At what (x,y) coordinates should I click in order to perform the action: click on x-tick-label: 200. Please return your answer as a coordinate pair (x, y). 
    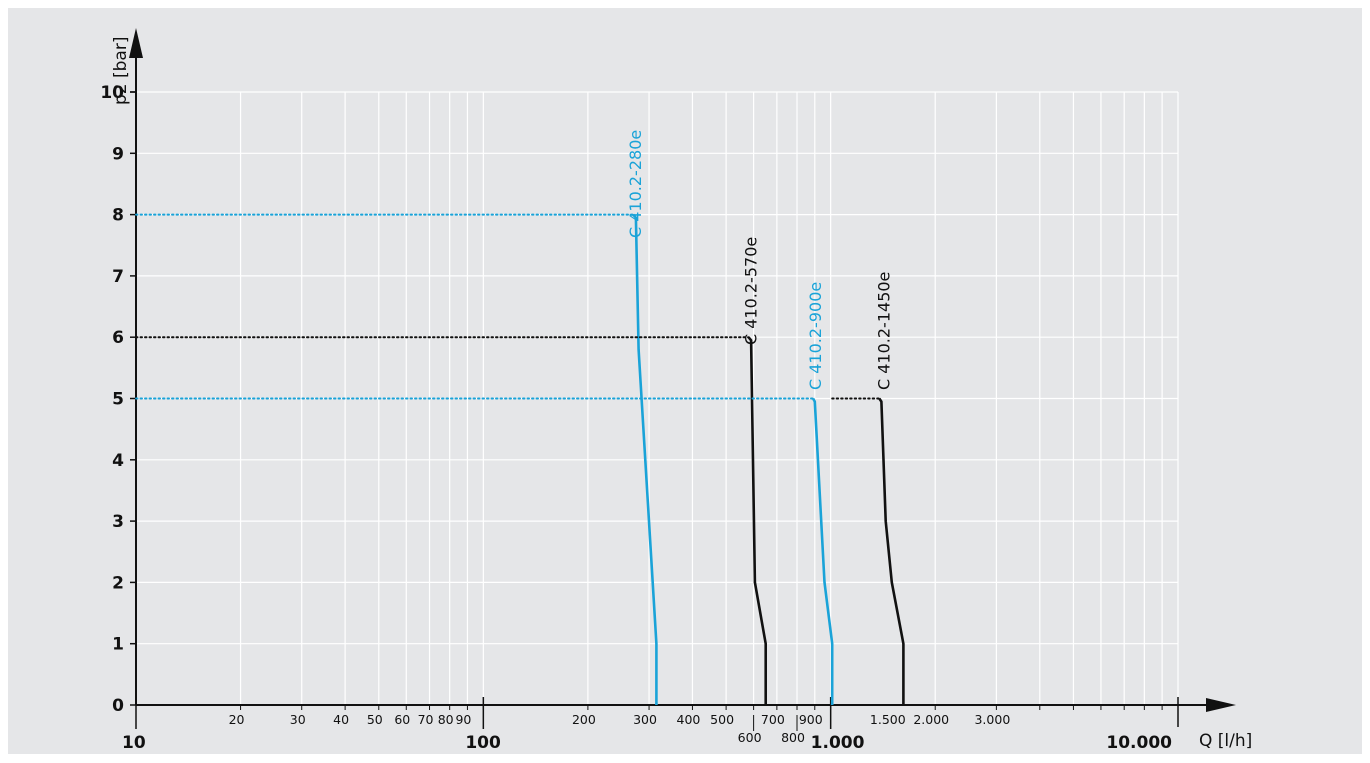
    Looking at the image, I should click on (584, 719).